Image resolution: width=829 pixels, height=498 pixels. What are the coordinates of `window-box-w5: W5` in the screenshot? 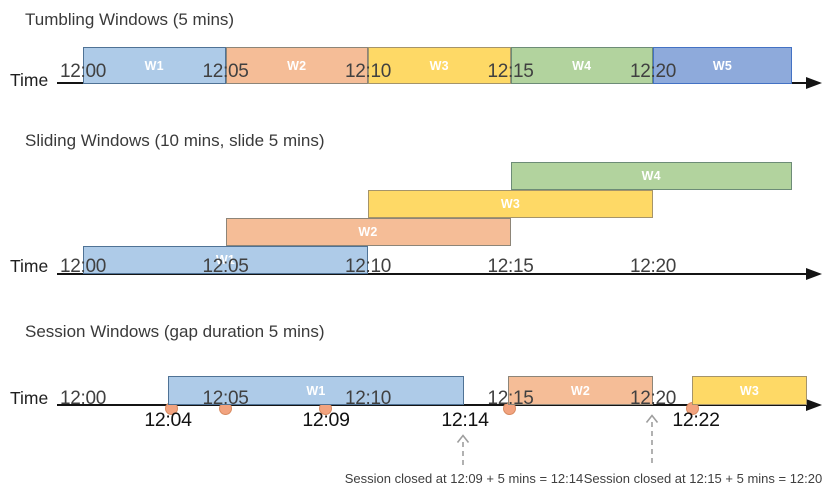 It's located at (722, 65).